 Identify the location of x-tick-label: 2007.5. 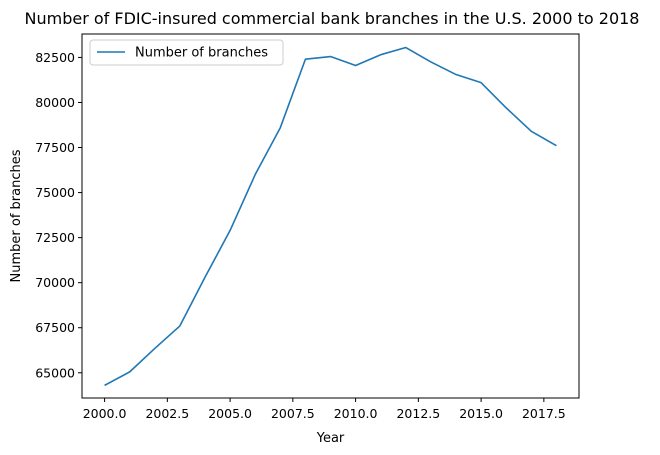
(293, 413).